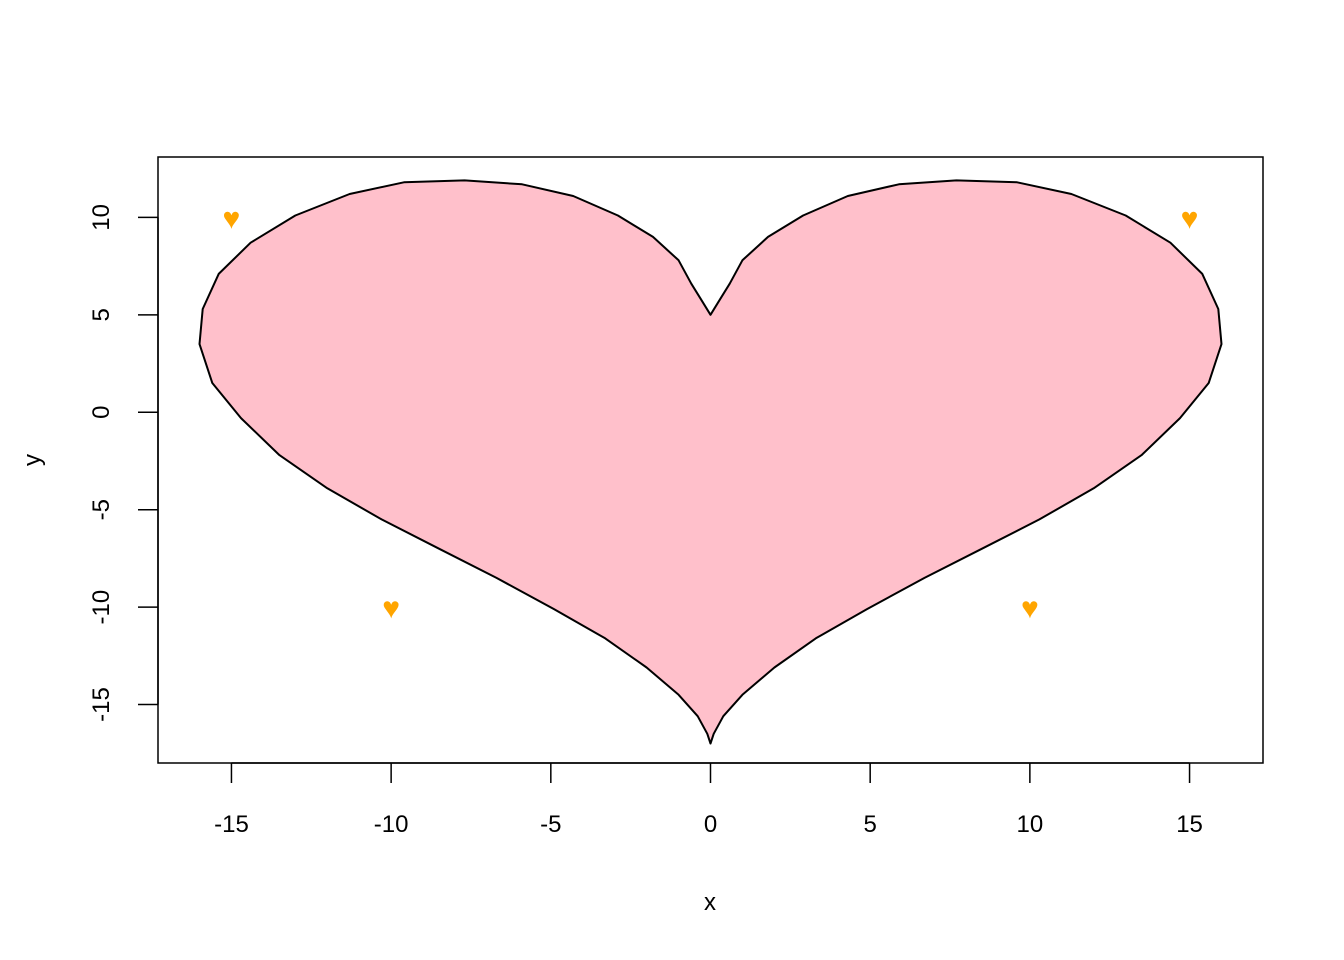 The height and width of the screenshot is (960, 1344). I want to click on heart-marker-4: ♥, so click(1030, 608).